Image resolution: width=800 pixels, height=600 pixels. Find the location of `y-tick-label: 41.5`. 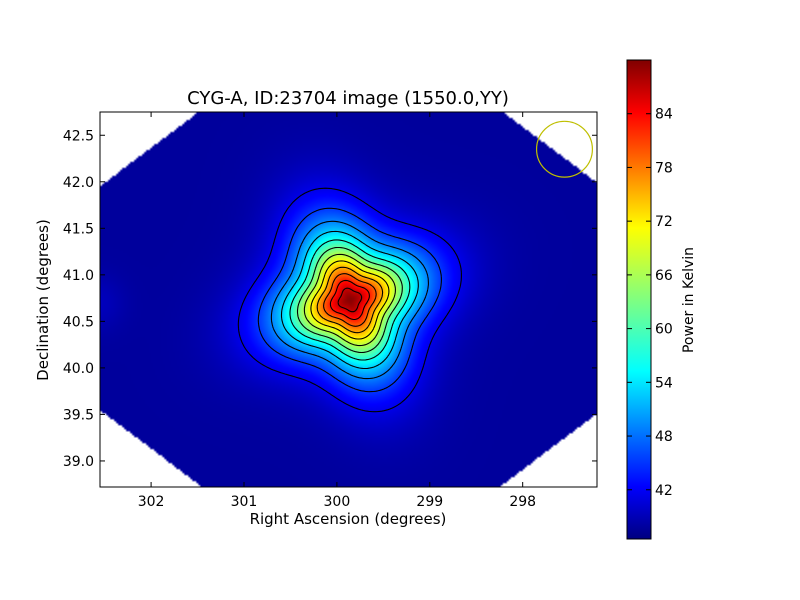

y-tick-label: 41.5 is located at coordinates (78, 229).